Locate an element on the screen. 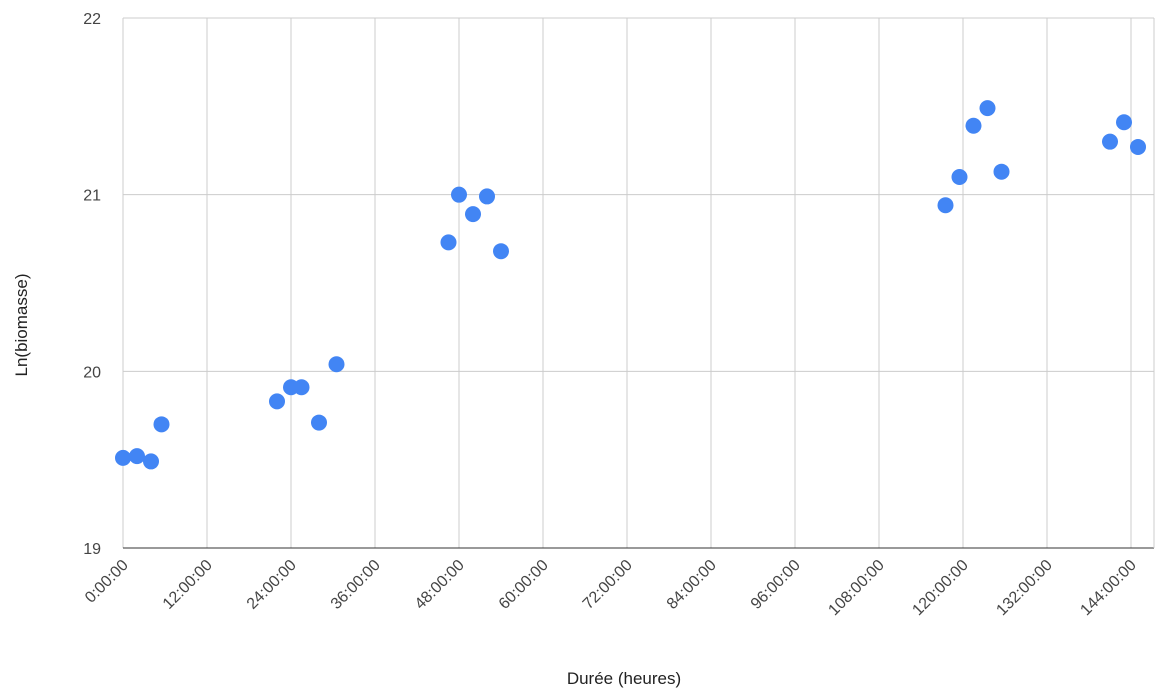 The width and height of the screenshot is (1159, 693). x-tick-label: 96:00:00 is located at coordinates (776, 585).